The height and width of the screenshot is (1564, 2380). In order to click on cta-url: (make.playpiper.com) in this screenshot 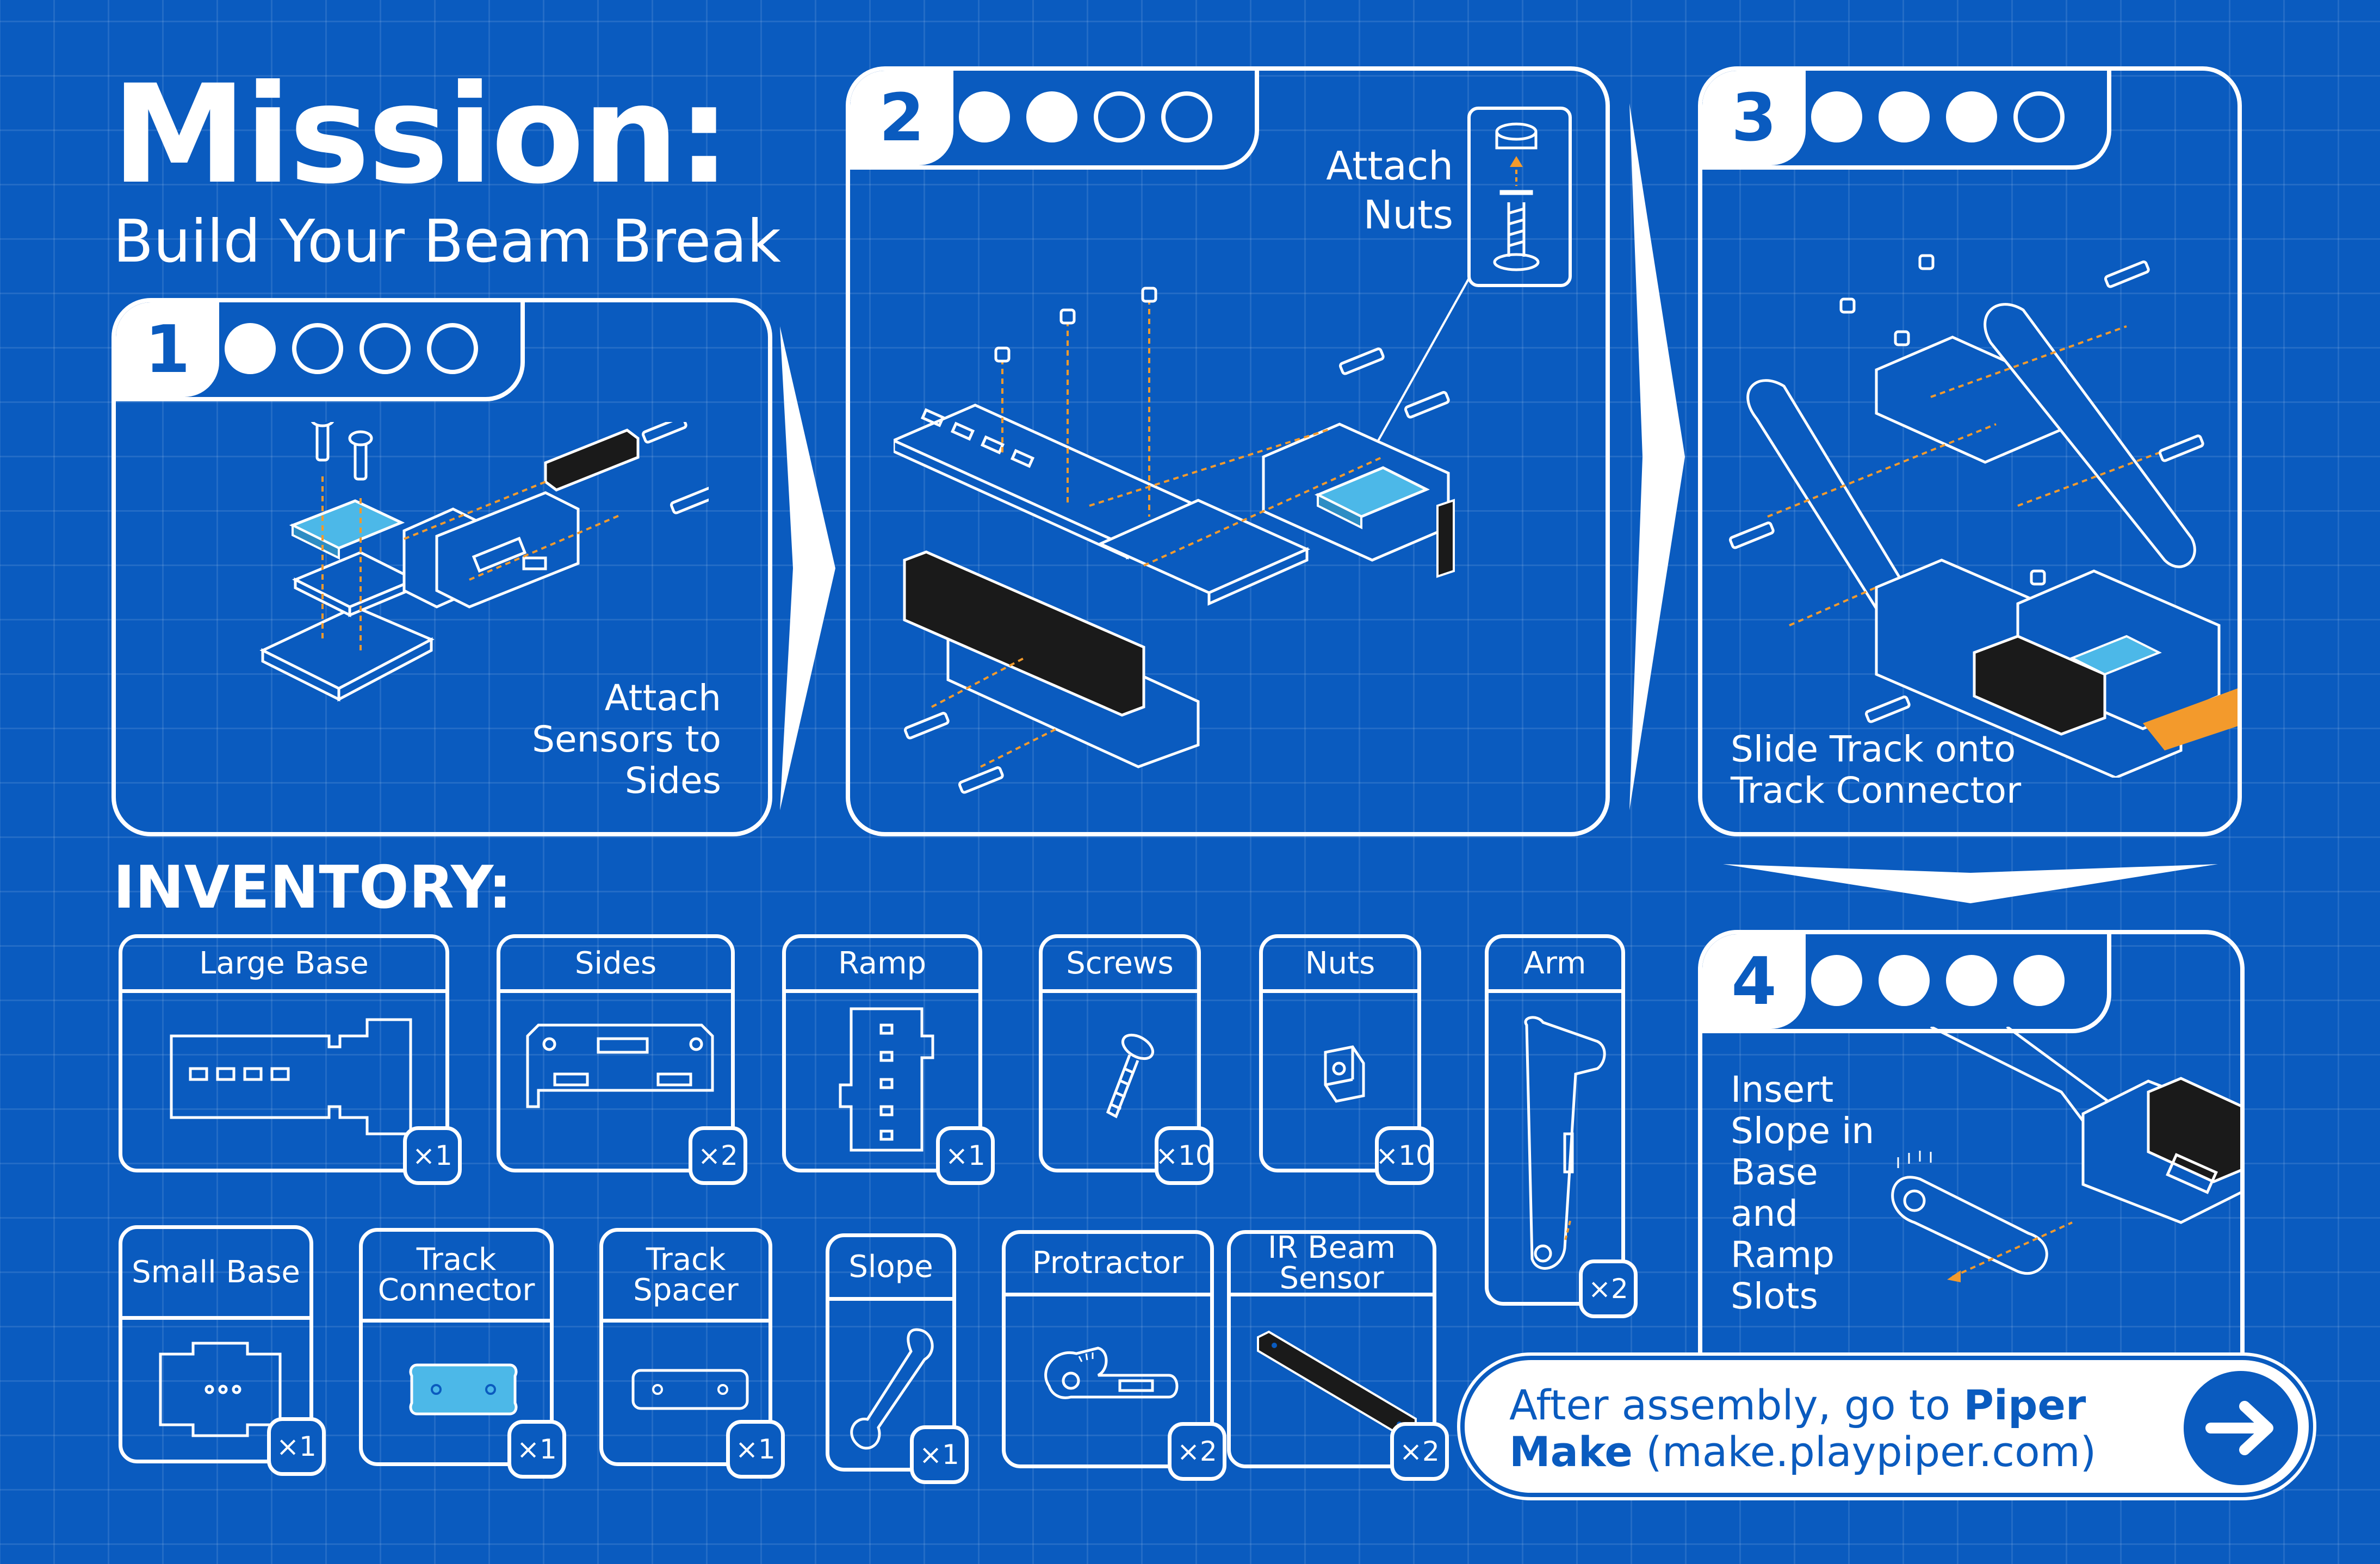, I will do `click(1864, 1452)`.